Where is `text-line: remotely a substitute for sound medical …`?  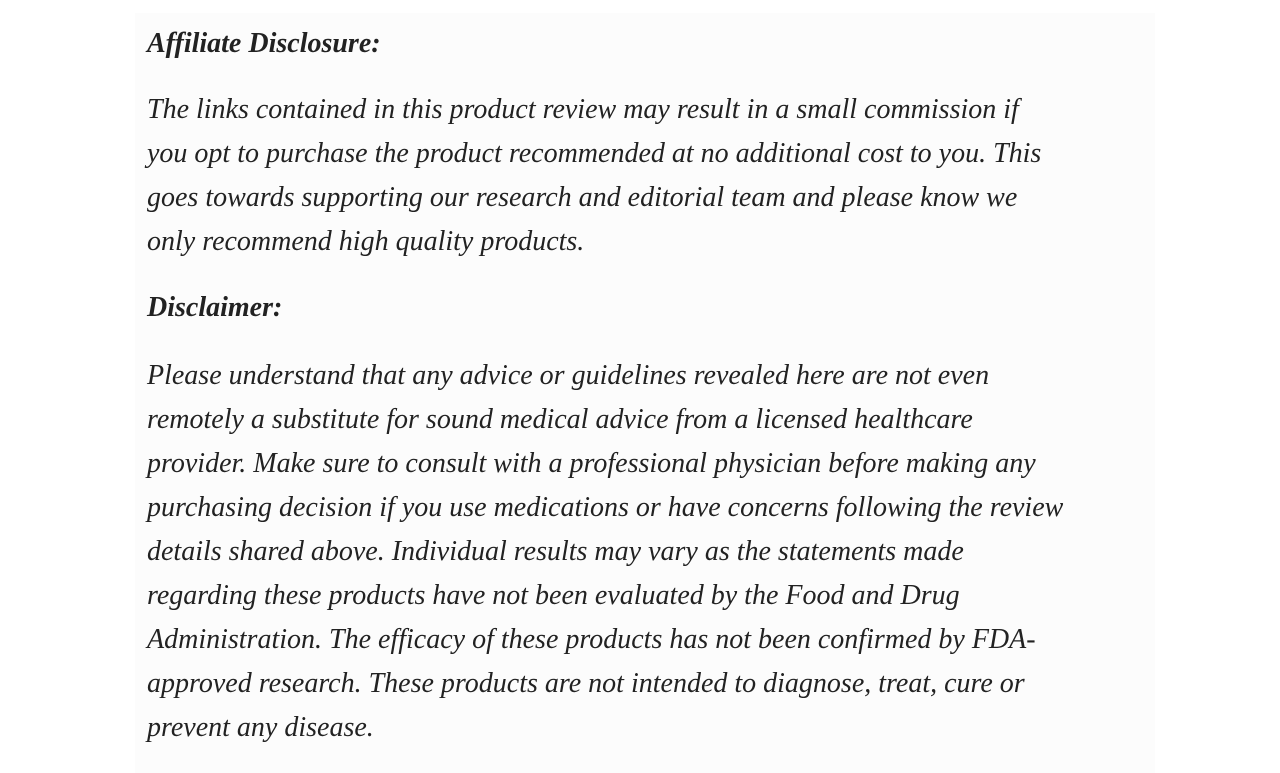
text-line: remotely a substitute for sound medical … is located at coordinates (560, 419).